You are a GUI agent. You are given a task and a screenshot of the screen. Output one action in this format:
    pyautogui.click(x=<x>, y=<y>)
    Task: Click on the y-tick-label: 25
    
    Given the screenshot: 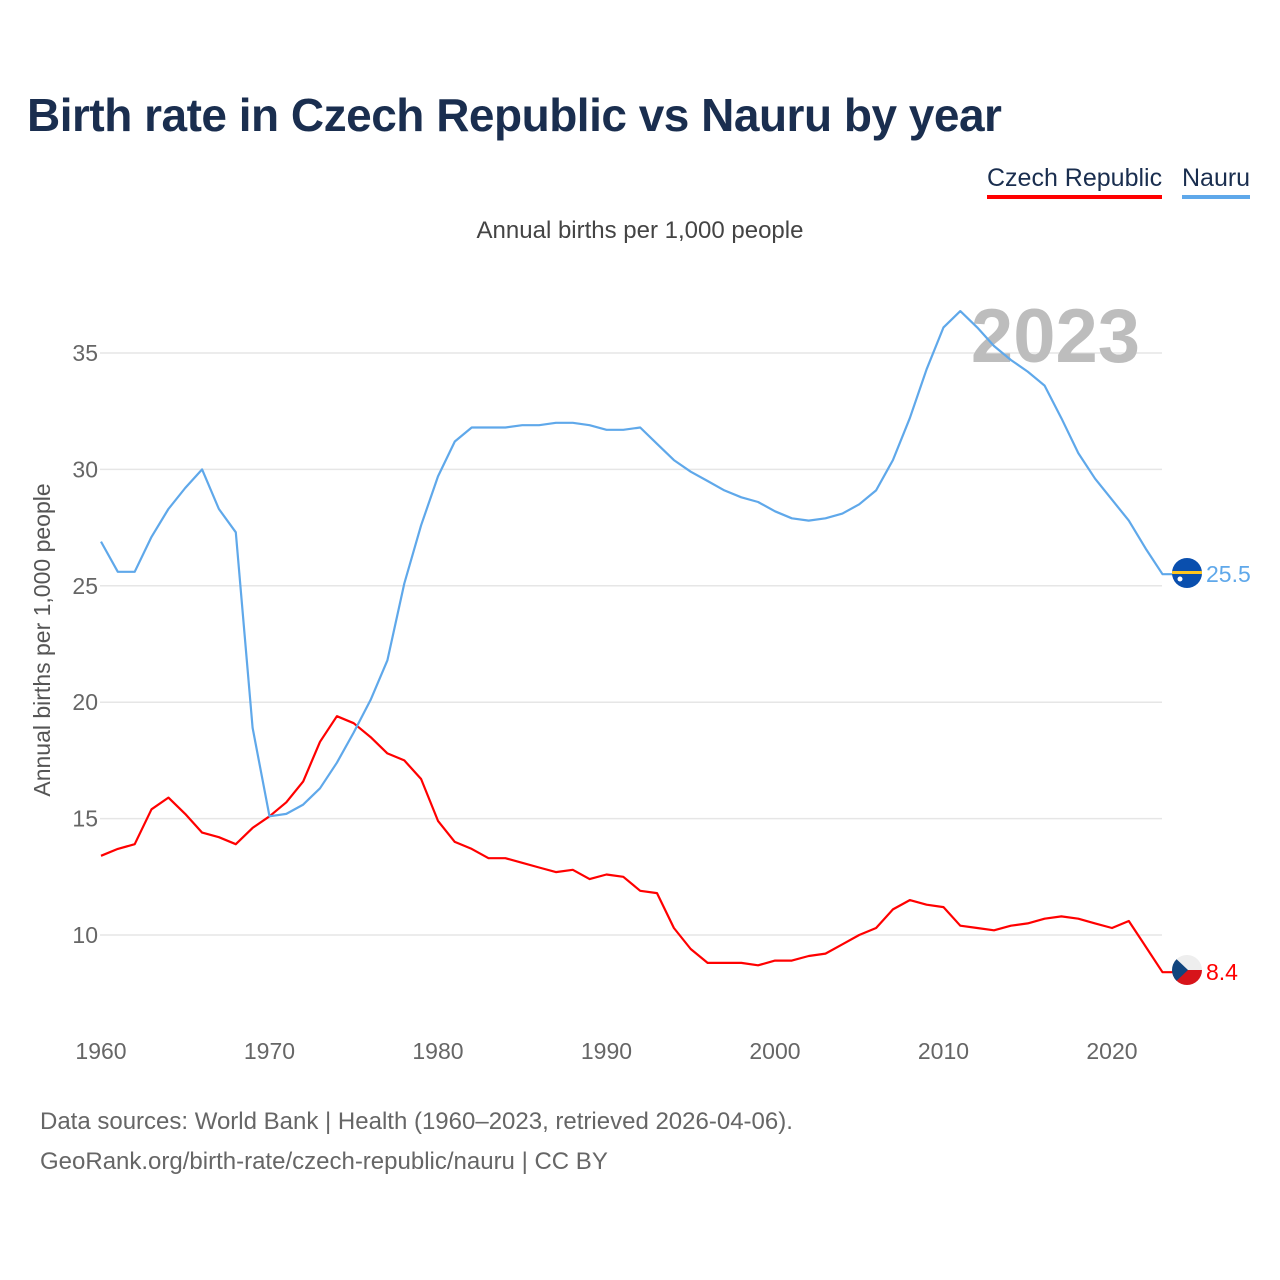 What is the action you would take?
    pyautogui.click(x=85, y=586)
    